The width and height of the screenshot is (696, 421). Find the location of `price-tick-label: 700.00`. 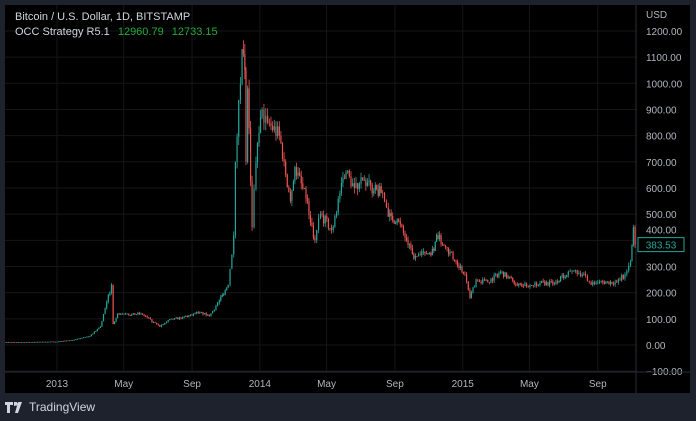

price-tick-label: 700.00 is located at coordinates (661, 163).